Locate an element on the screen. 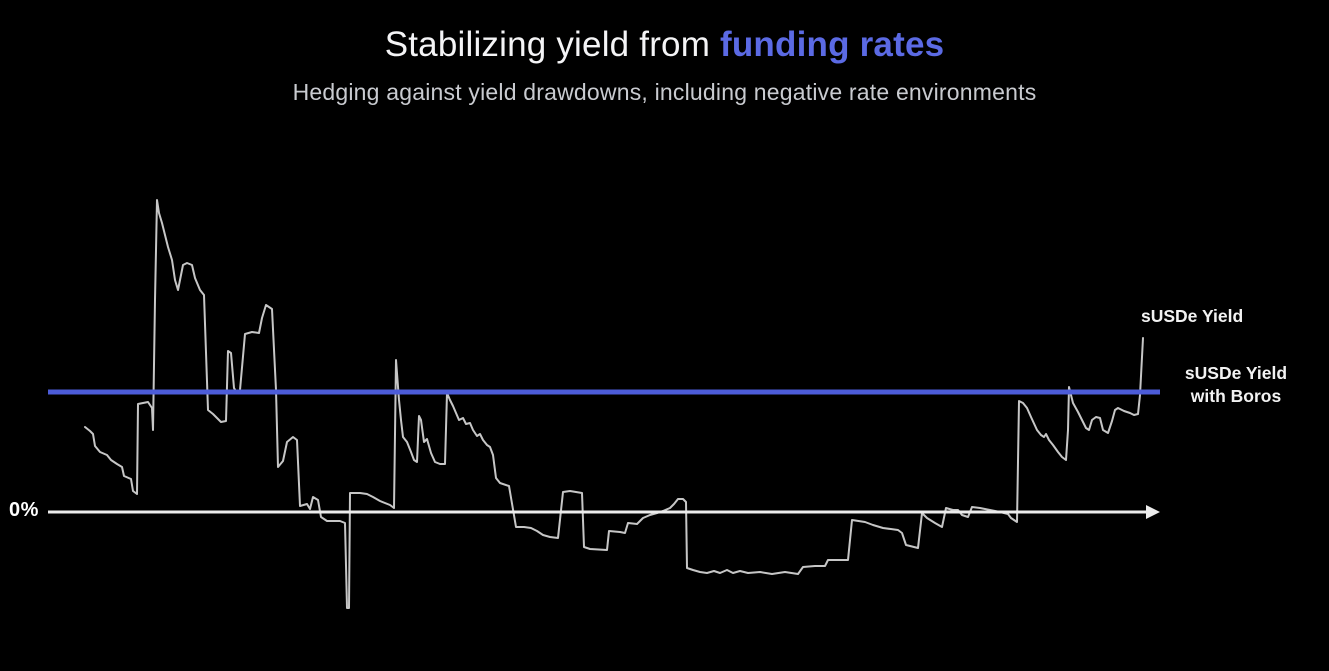 The width and height of the screenshot is (1329, 671). legend-susde-with-boros: sUSDe Yield with Boros is located at coordinates (1236, 385).